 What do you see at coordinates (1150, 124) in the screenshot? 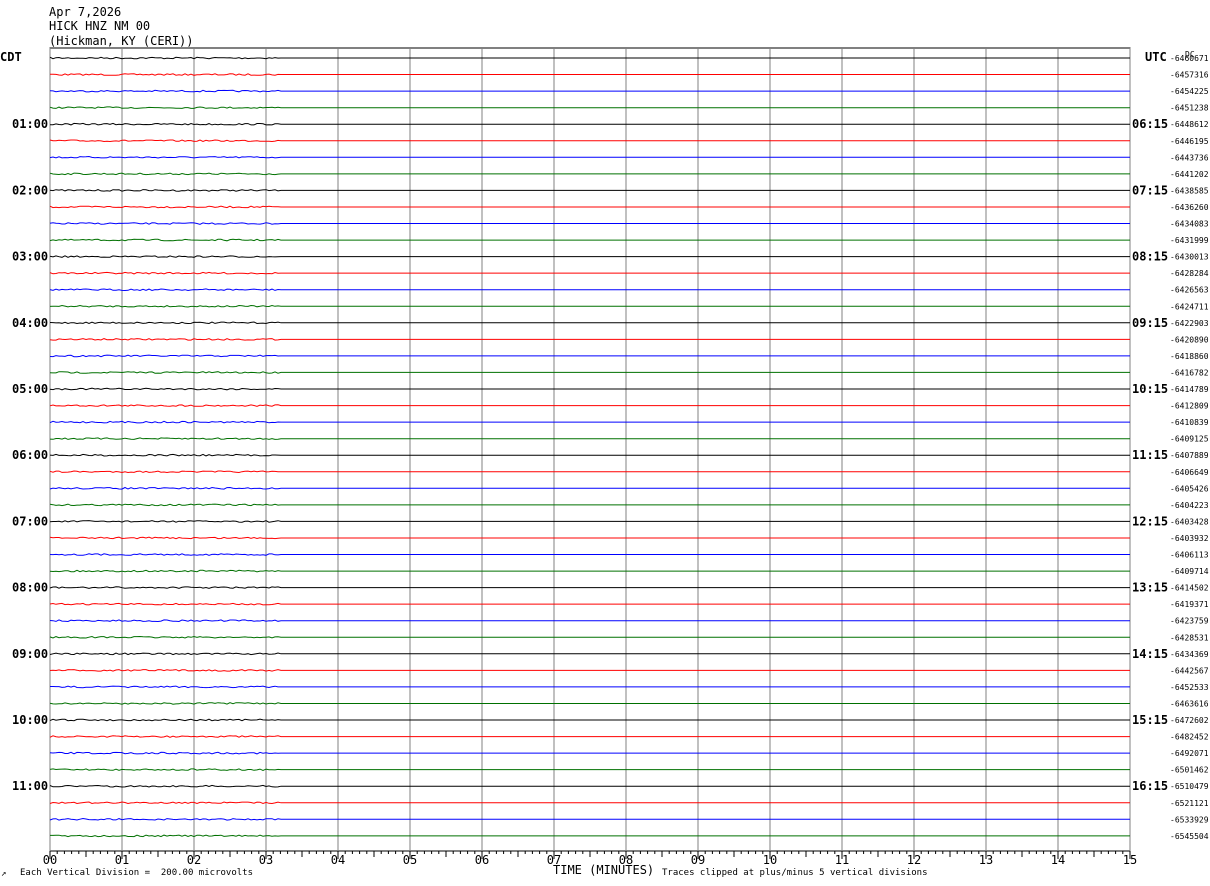
I see `right-time-label: 06:15` at bounding box center [1150, 124].